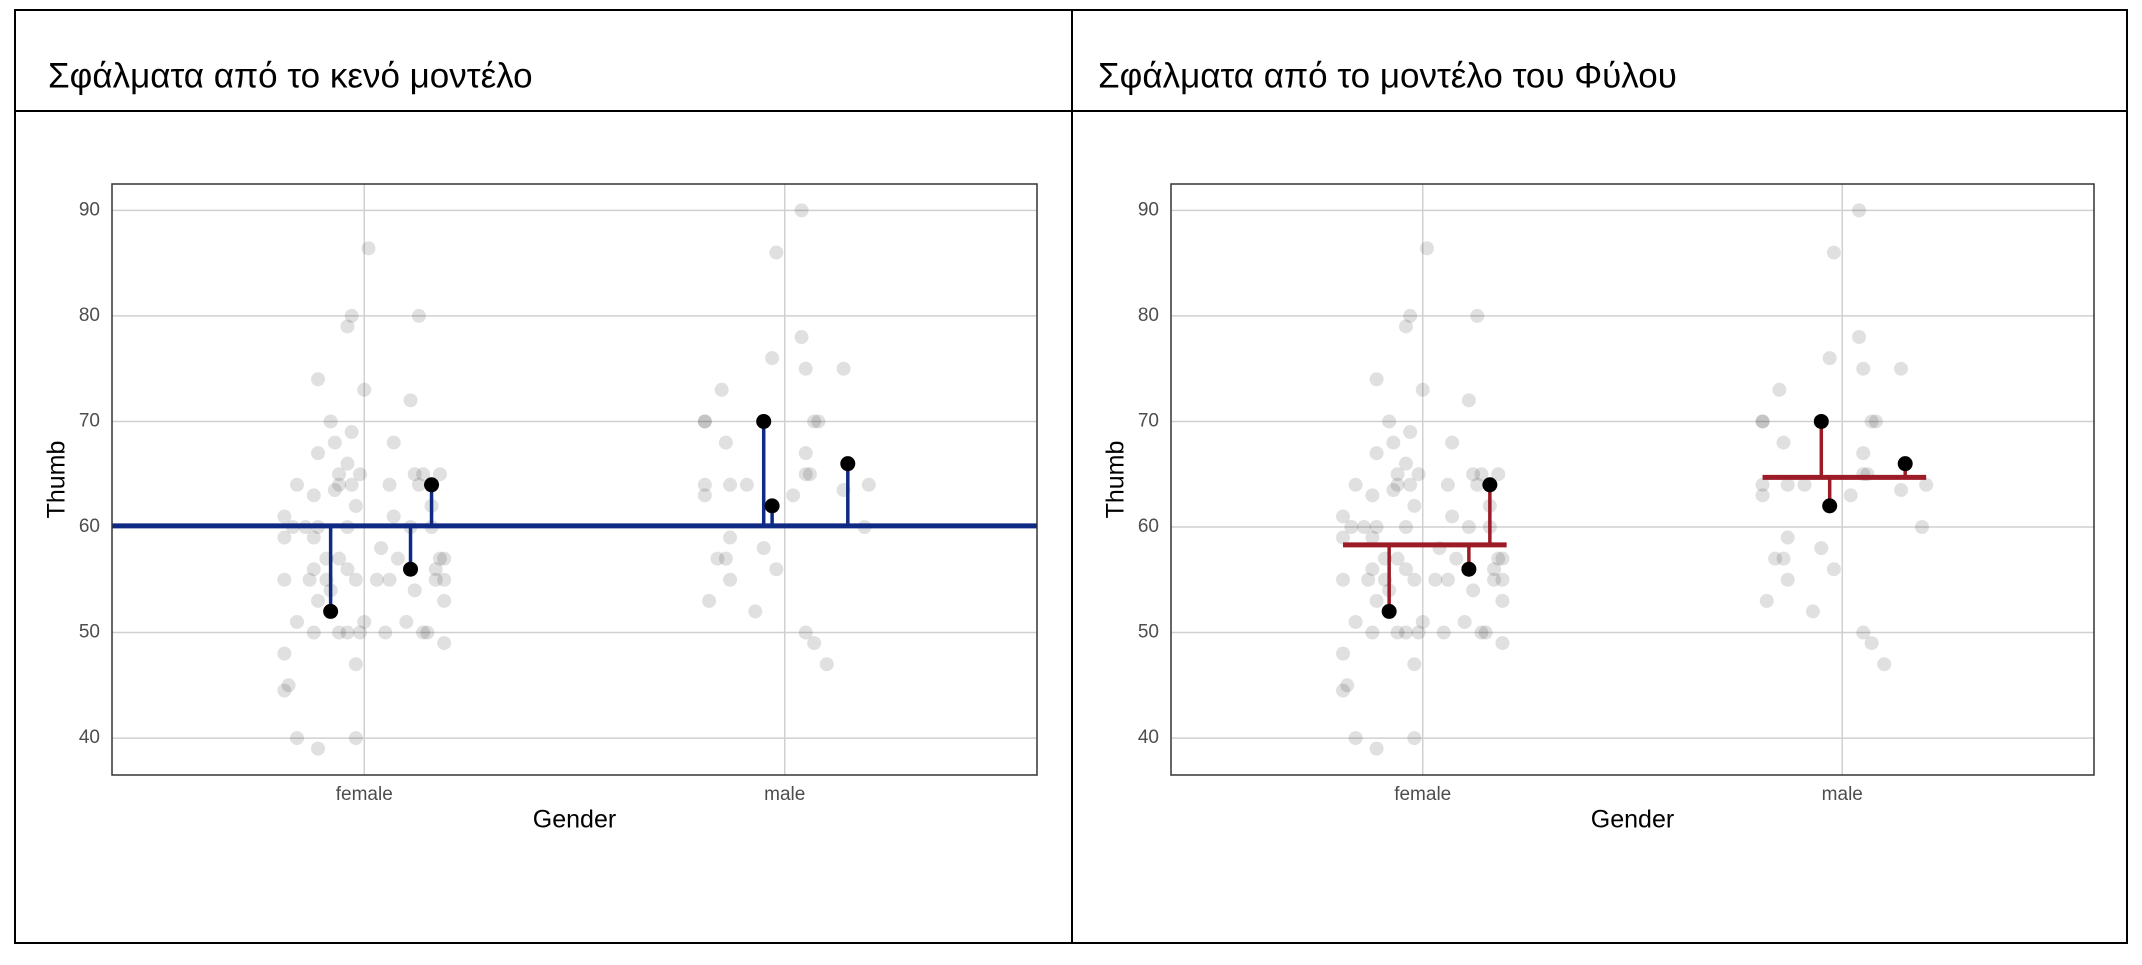 The width and height of the screenshot is (2142, 965). Describe the element at coordinates (89, 420) in the screenshot. I see `y-tick-label: 70` at that location.